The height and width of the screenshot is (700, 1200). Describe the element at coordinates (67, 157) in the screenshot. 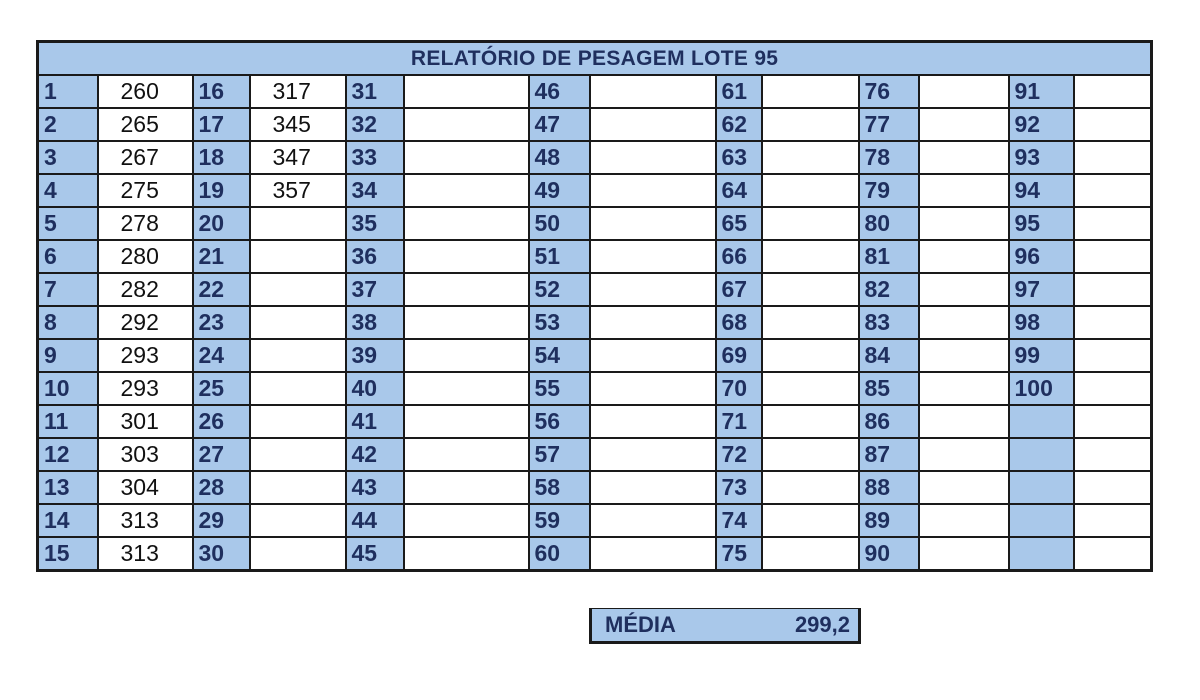

I see `animal-number-cell: 3` at that location.